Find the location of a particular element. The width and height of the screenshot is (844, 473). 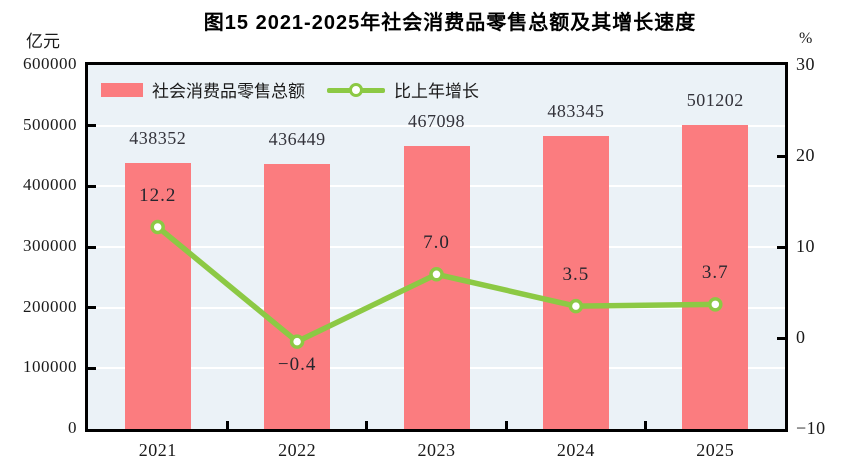

left-axis-tick-label: 200000 is located at coordinates (50, 306).